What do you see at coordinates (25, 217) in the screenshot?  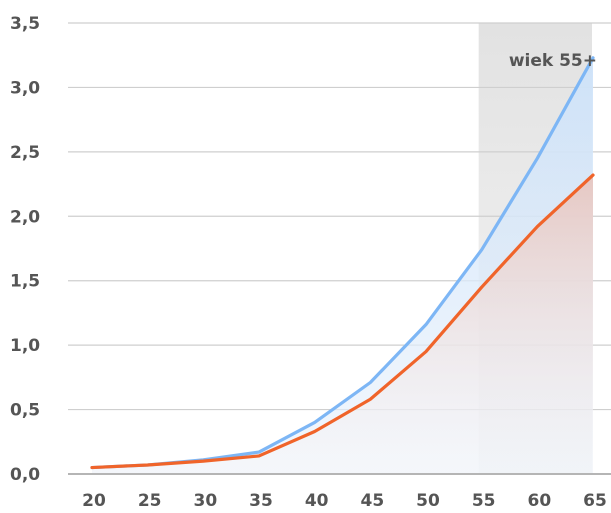 I see `y-tick-label: 2,0` at bounding box center [25, 217].